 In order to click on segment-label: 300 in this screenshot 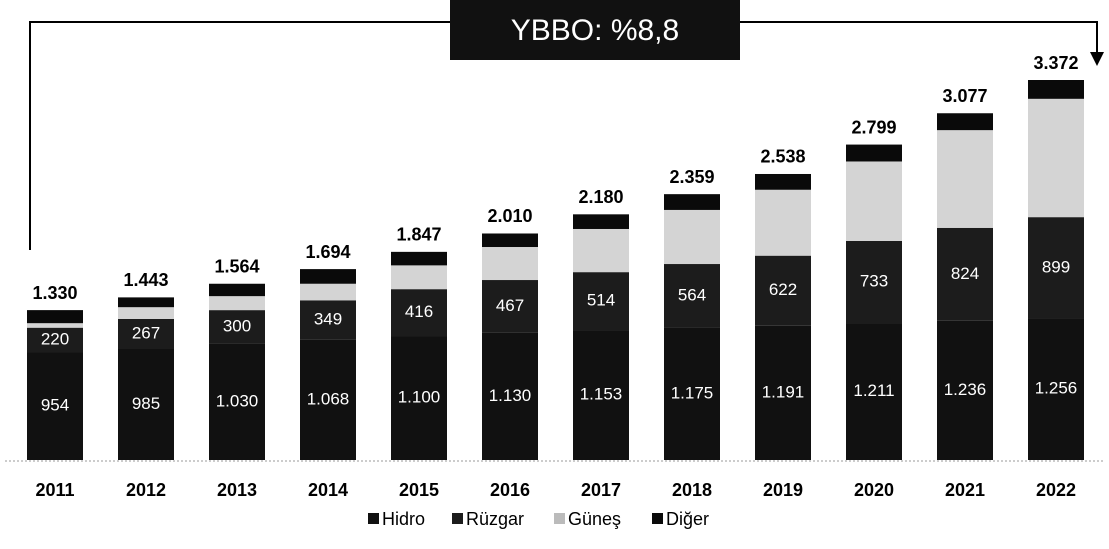, I will do `click(237, 326)`.